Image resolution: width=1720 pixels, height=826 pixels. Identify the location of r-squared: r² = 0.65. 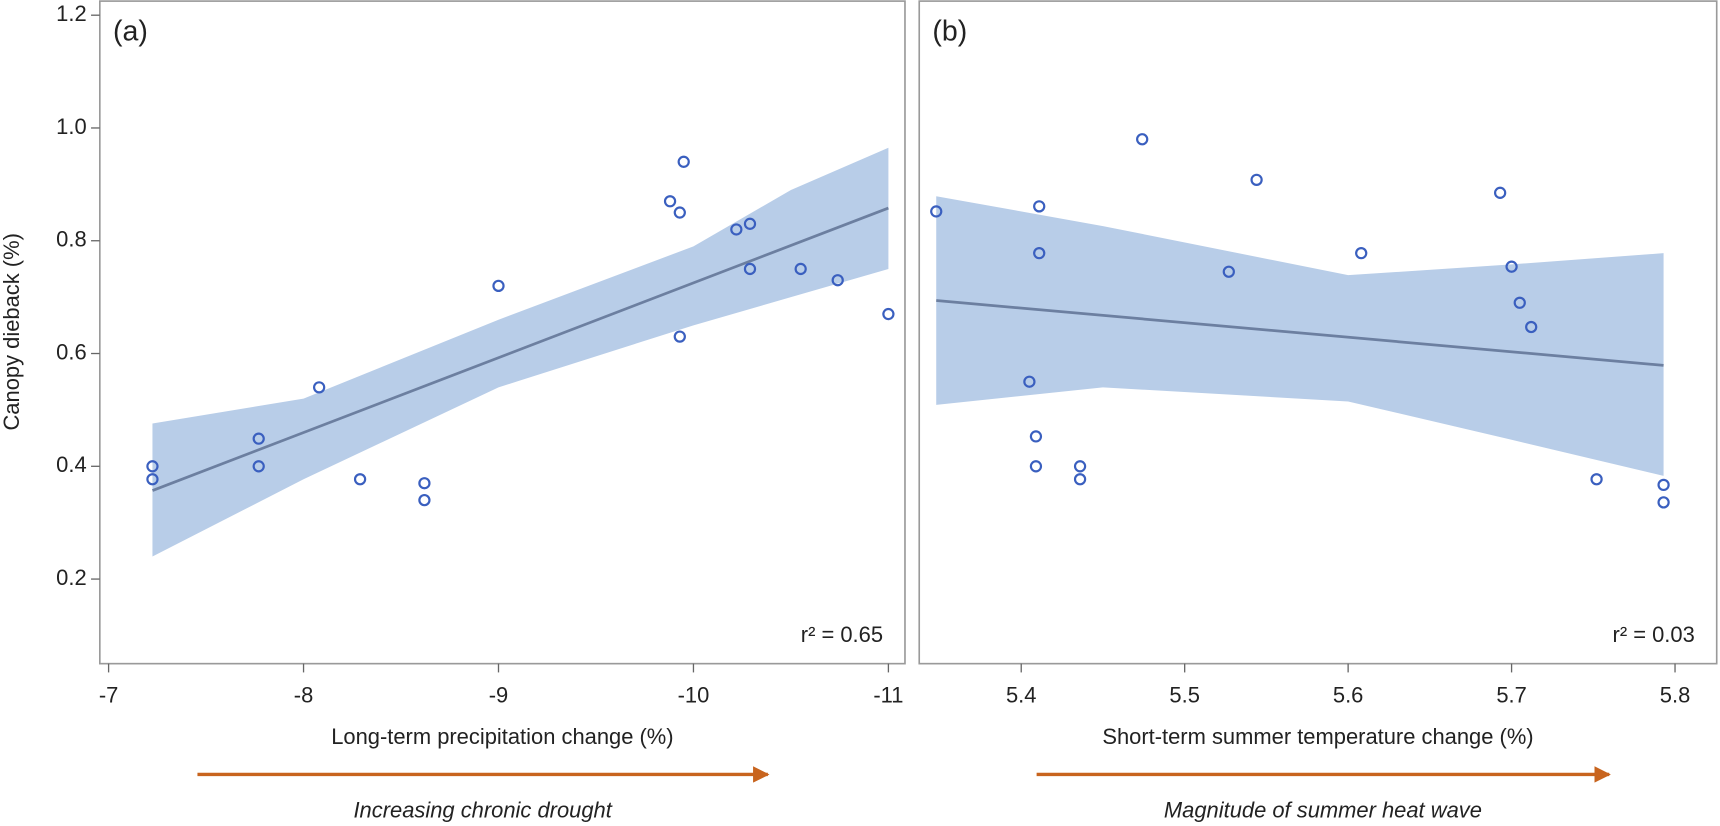
(842, 634).